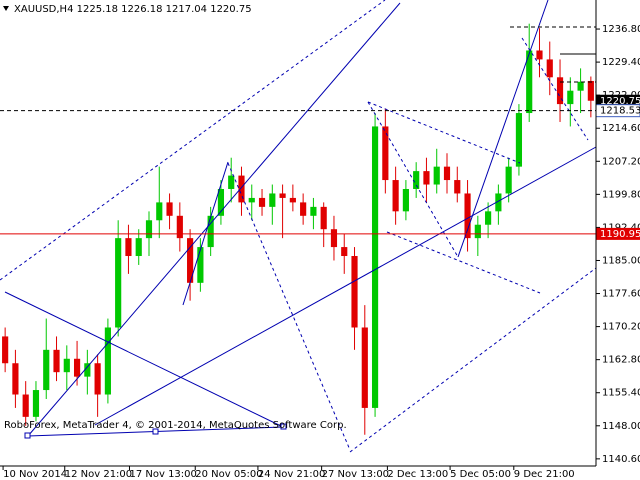  I want to click on price-label: 1218.53, so click(620, 111).